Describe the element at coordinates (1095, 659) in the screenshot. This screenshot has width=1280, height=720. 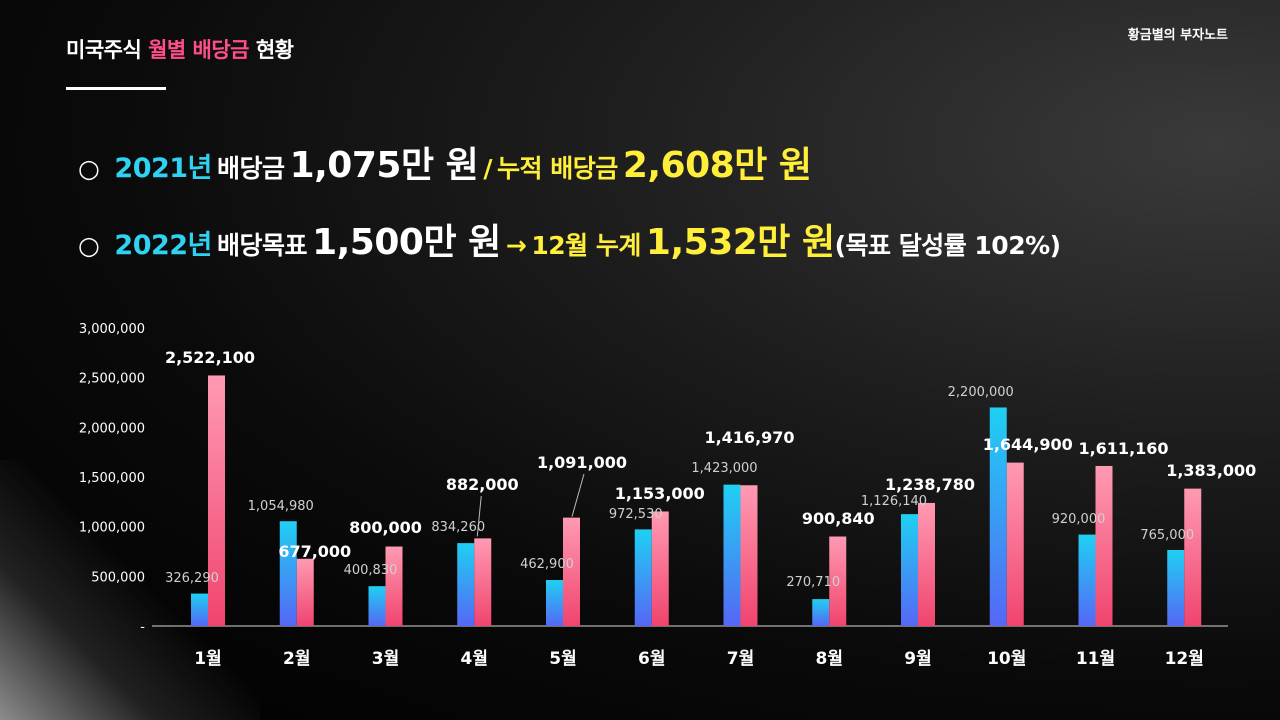
I see `x-tick-label: 11월` at that location.